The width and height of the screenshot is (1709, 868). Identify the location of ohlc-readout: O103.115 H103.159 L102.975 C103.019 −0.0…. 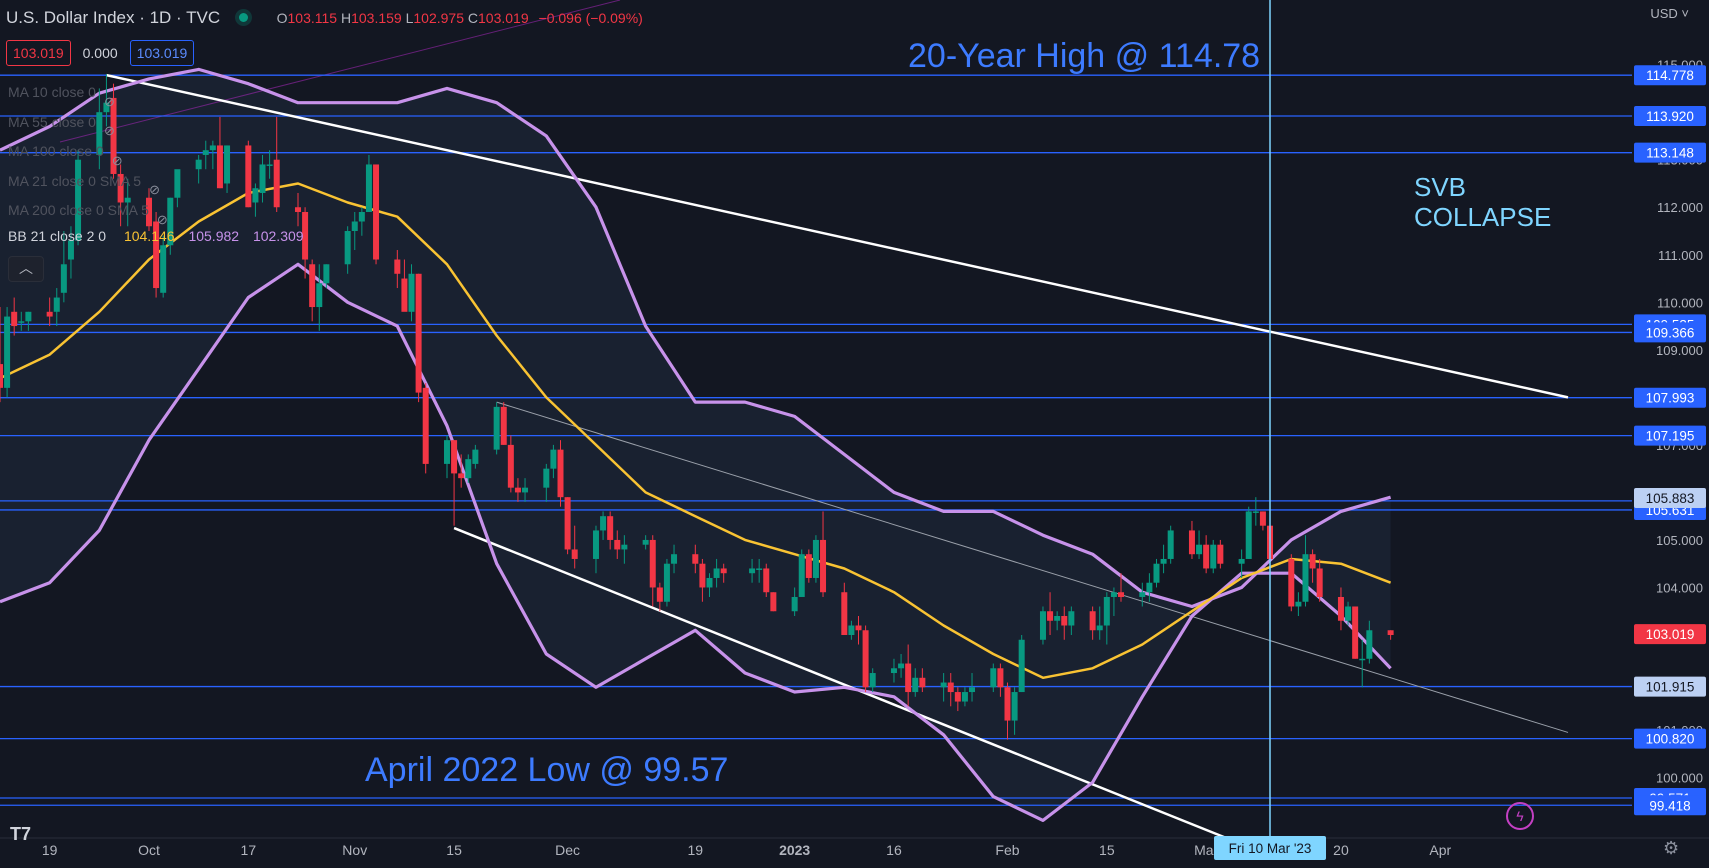
(459, 18).